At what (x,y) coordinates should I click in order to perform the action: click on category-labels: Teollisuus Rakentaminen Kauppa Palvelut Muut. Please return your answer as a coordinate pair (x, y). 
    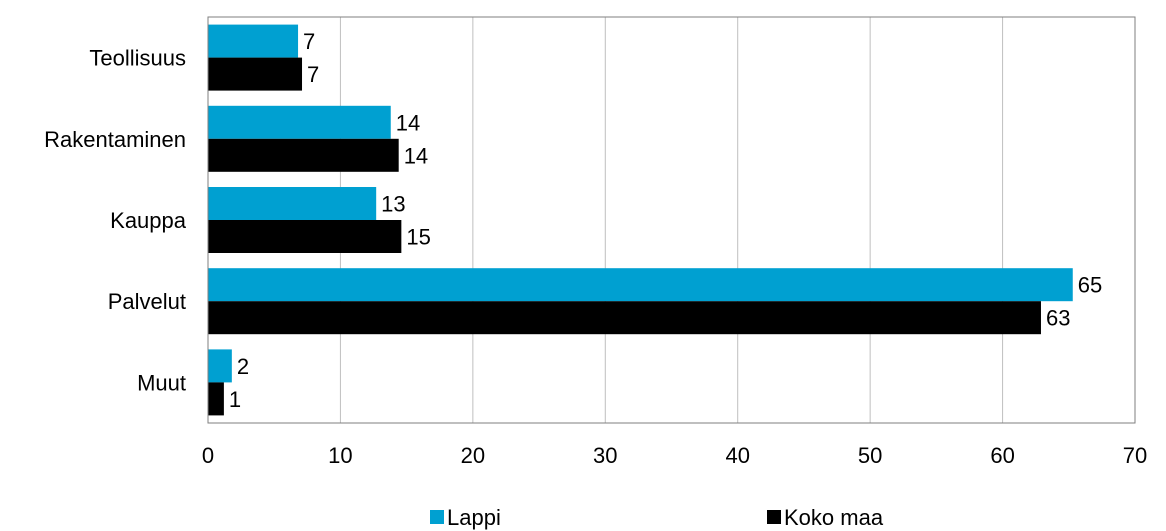
    Looking at the image, I should click on (115, 221).